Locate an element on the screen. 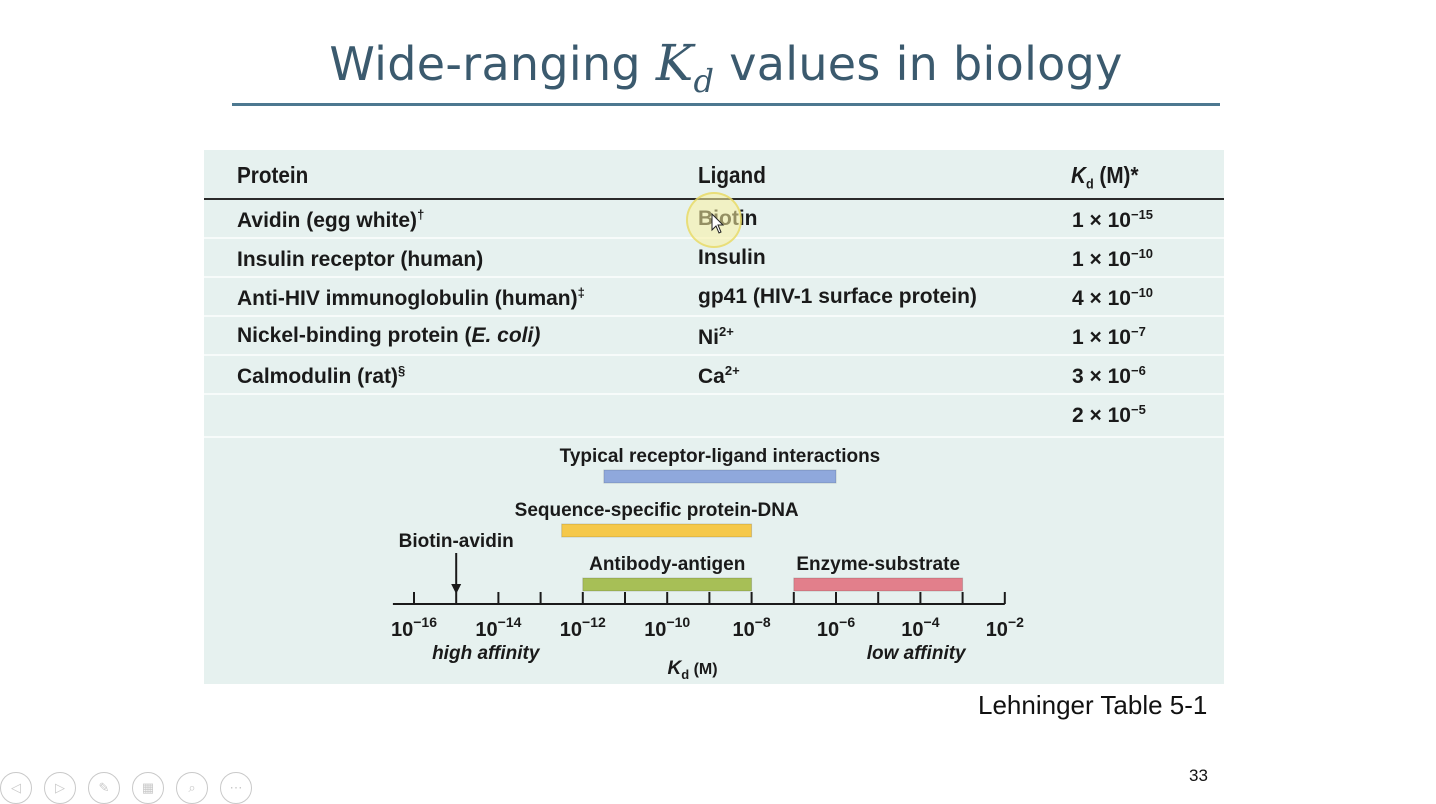 The image size is (1436, 804). mouse-pointer-icon is located at coordinates (718, 223).